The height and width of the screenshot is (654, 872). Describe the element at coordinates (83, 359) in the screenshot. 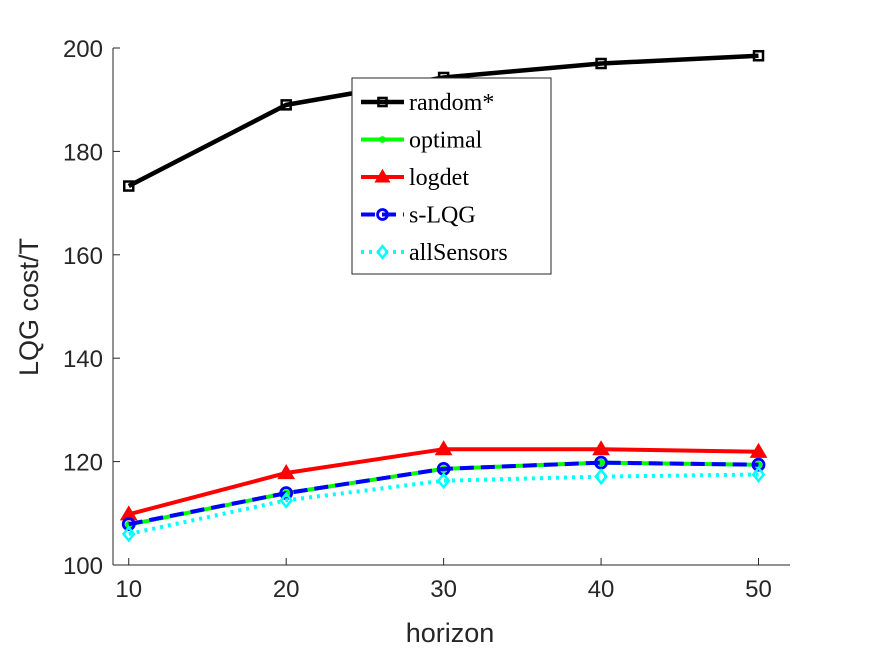

I see `y-tick-label: 140` at that location.